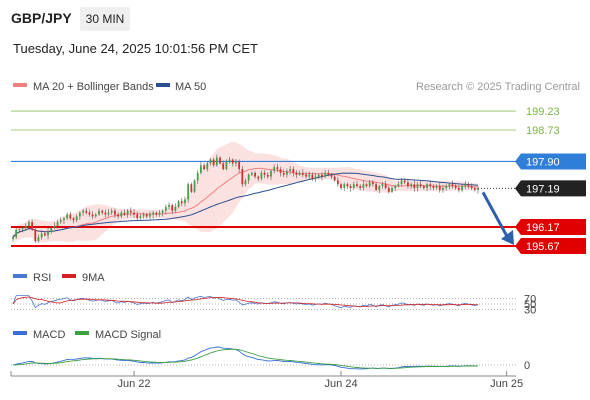  What do you see at coordinates (543, 189) in the screenshot?
I see `current-price-label: 197.19` at bounding box center [543, 189].